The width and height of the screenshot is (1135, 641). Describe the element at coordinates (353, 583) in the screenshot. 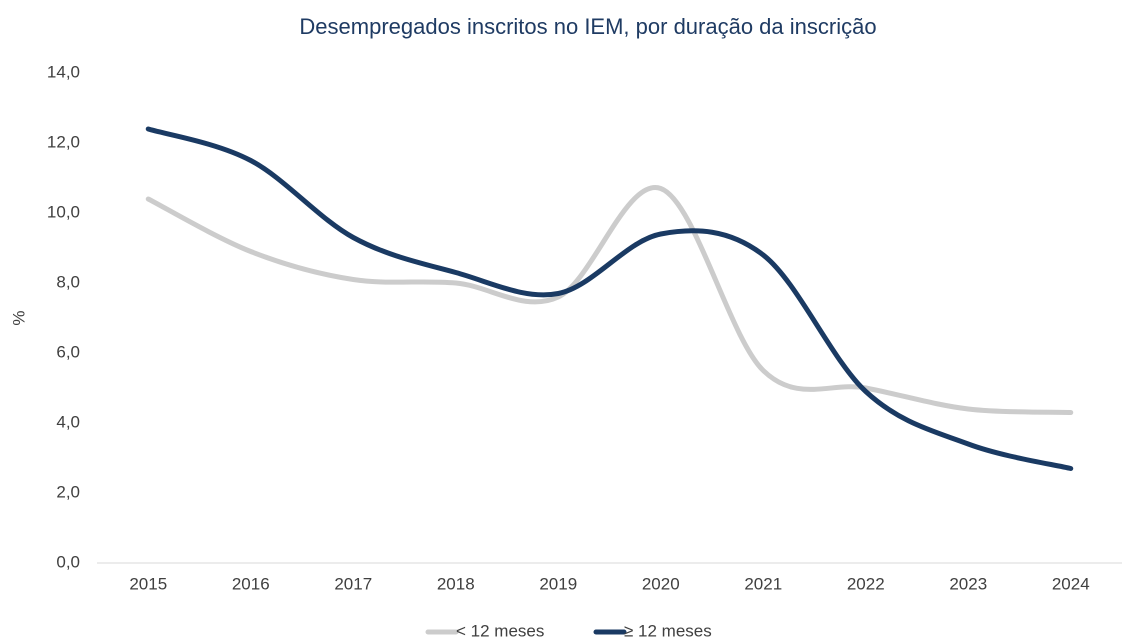

I see `x-tick-label: 2017` at that location.